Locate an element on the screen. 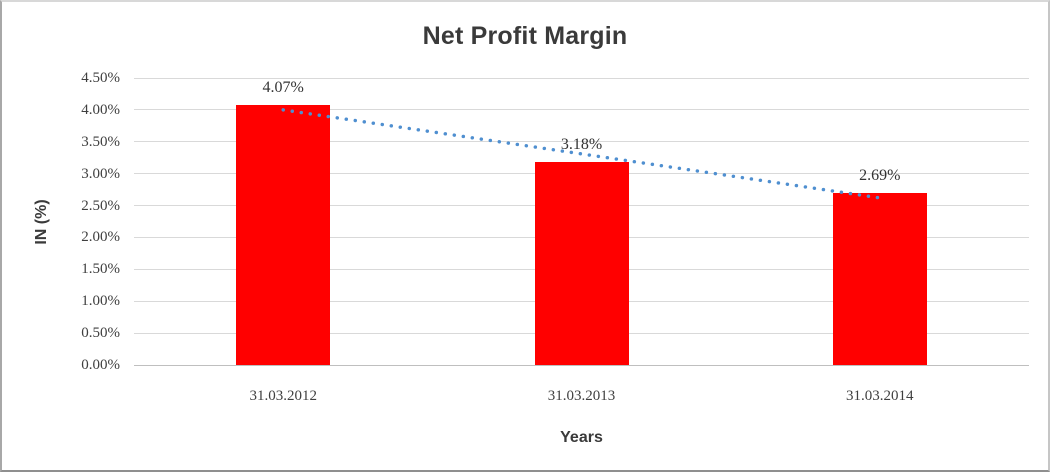 The height and width of the screenshot is (474, 1050). bar-31.03.2014 is located at coordinates (879, 279).